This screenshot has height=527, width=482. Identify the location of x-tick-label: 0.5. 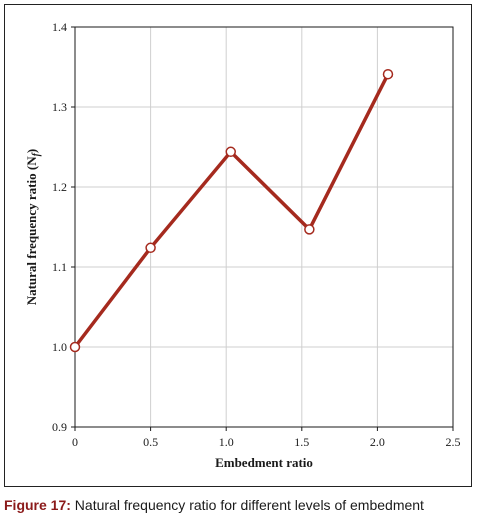
(150, 442).